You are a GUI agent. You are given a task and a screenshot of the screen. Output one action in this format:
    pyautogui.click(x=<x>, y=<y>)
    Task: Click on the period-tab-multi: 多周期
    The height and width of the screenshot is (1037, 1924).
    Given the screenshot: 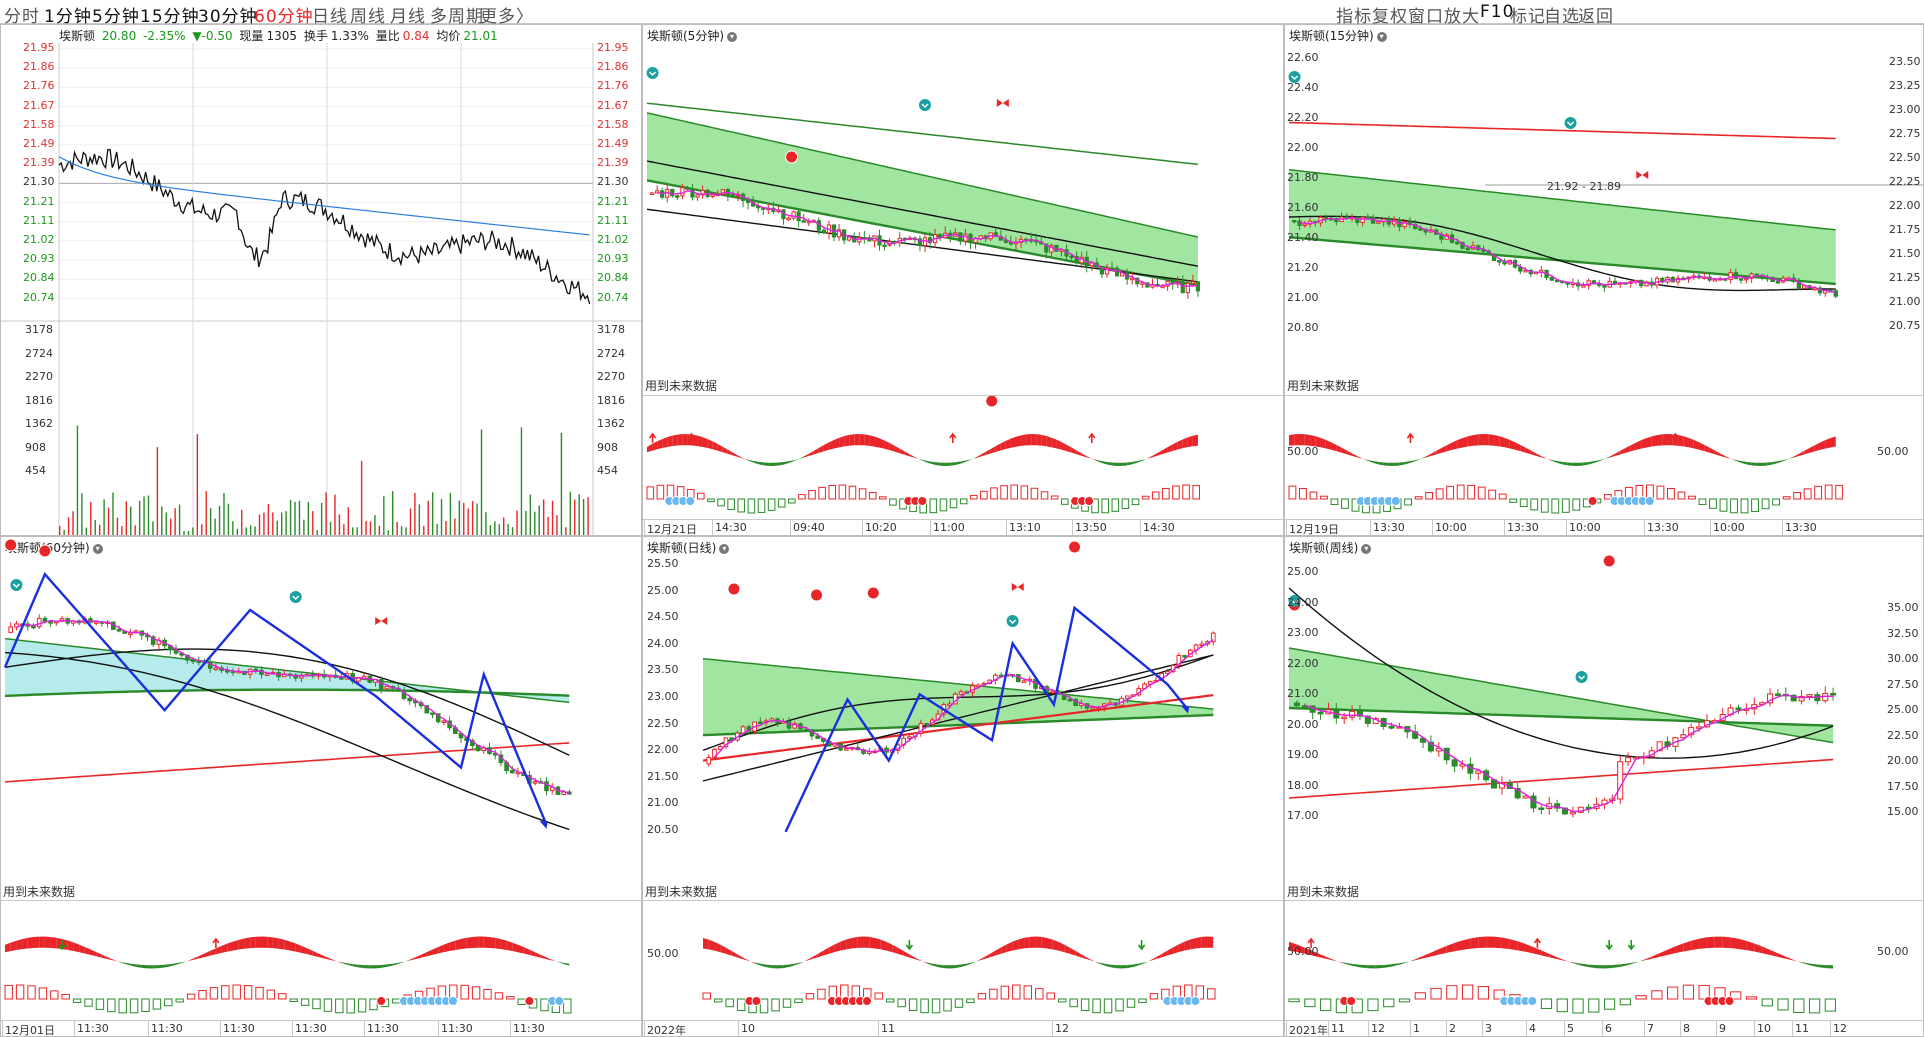 What is the action you would take?
    pyautogui.click(x=457, y=17)
    